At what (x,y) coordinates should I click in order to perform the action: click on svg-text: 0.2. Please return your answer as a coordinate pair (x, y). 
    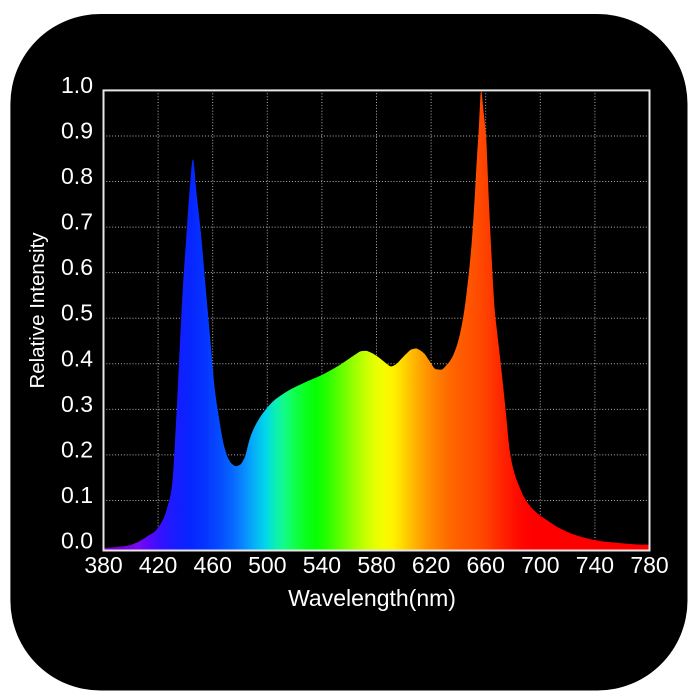
    Looking at the image, I should click on (77, 449).